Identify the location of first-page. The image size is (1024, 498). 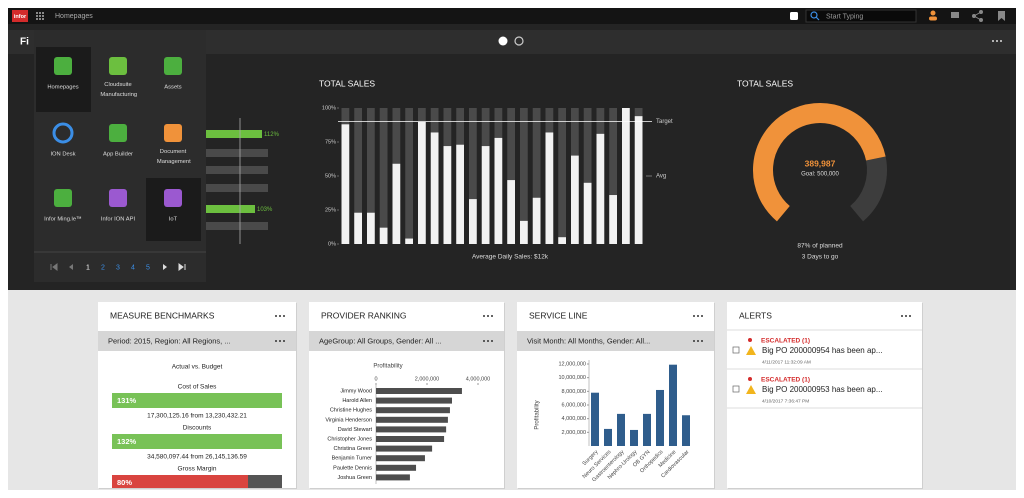
(54, 267).